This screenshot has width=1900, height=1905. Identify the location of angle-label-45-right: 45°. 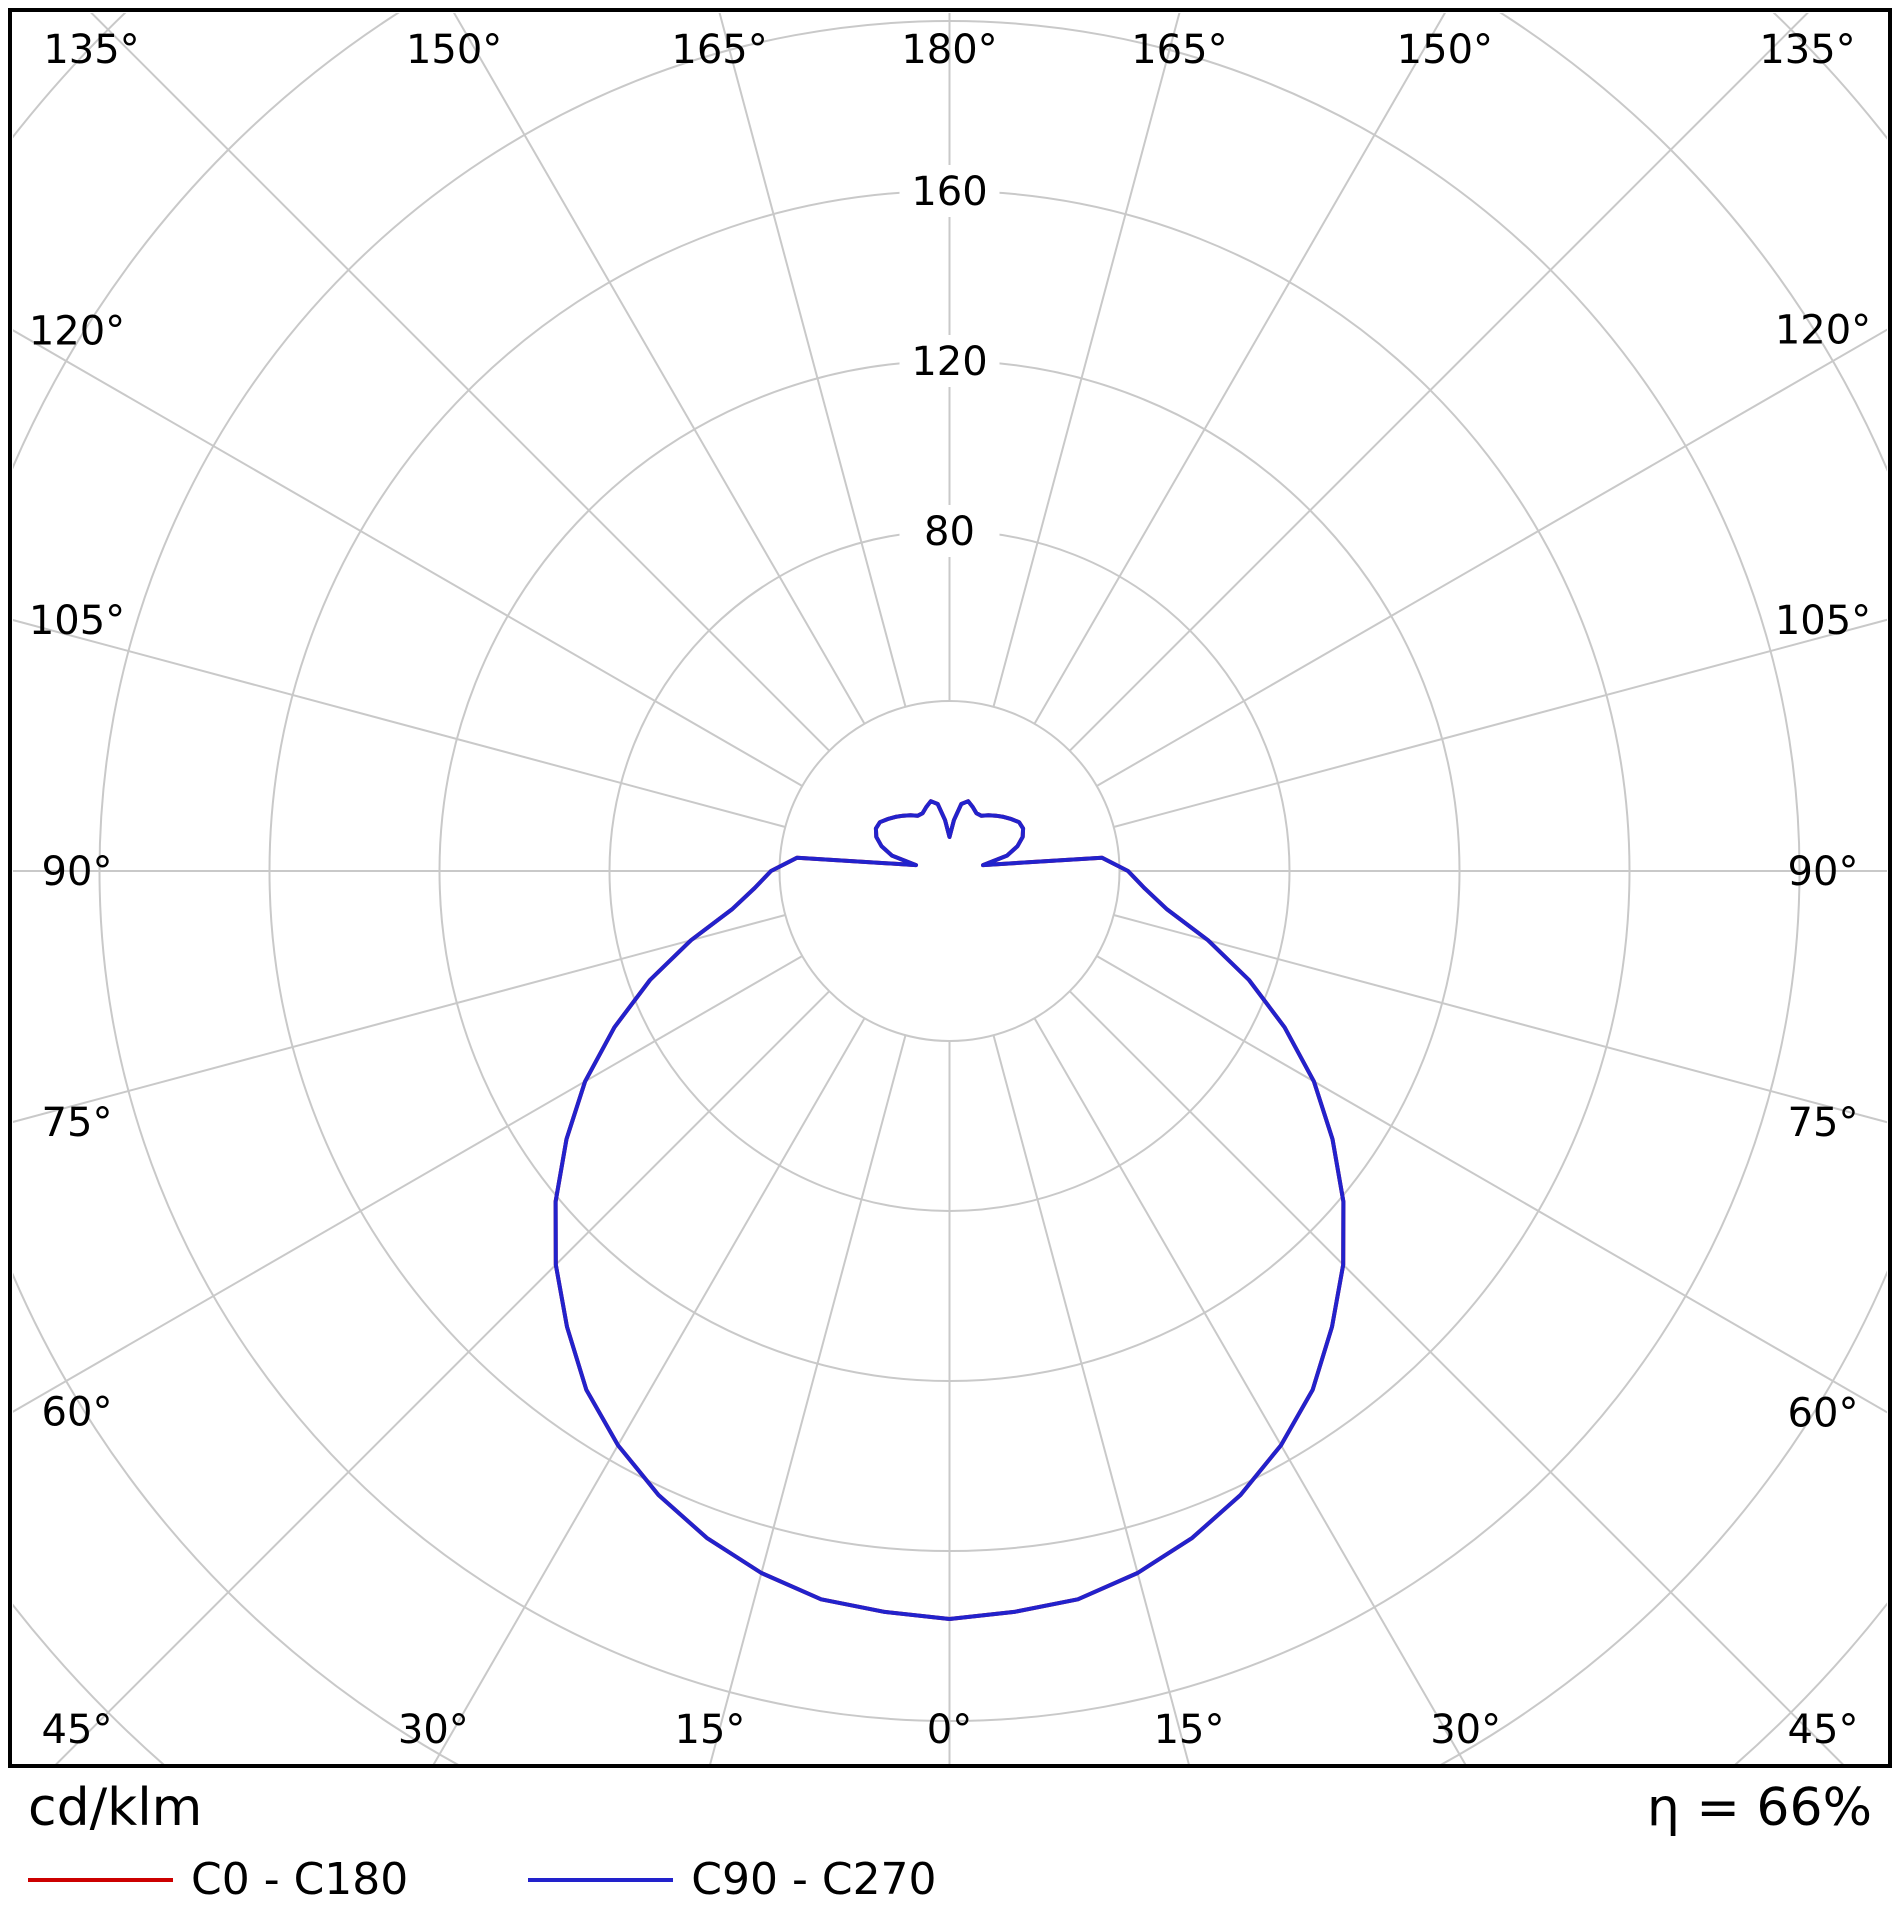
(1823, 1730).